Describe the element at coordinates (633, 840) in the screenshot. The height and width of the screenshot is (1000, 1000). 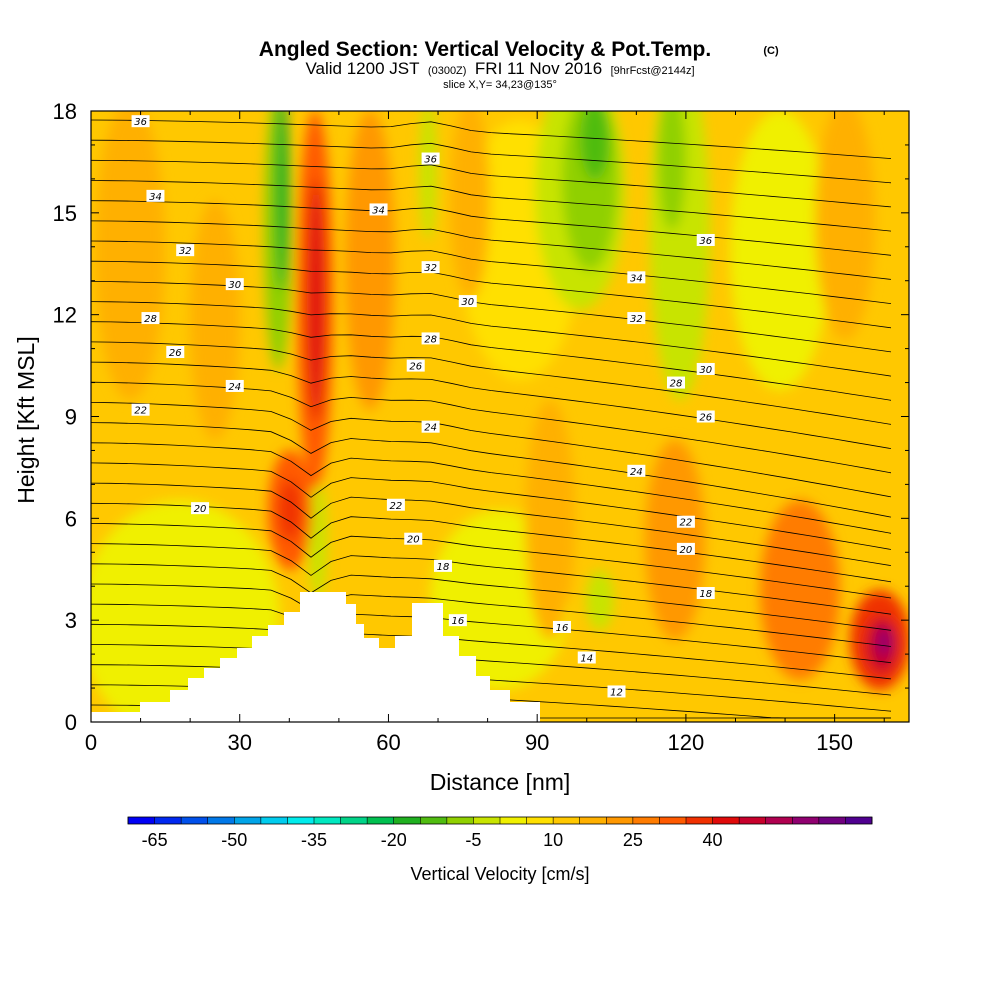
I see `colorbar-tick-label: 25` at that location.